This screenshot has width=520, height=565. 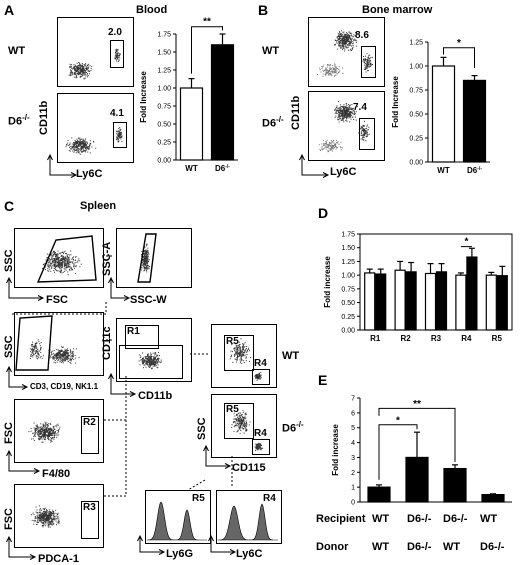 I want to click on c-d6-dots, so click(x=241, y=422).